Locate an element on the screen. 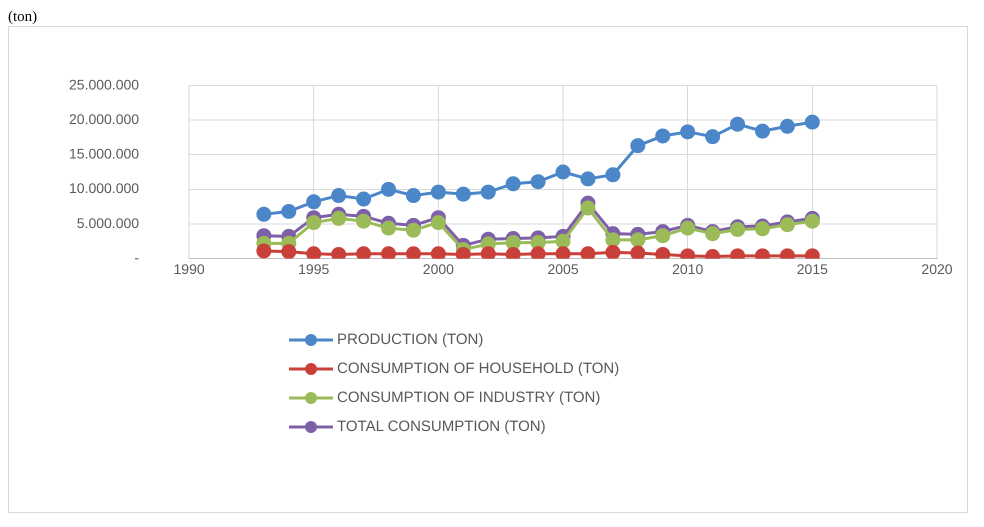  x-tick-label: 1995 is located at coordinates (314, 268).